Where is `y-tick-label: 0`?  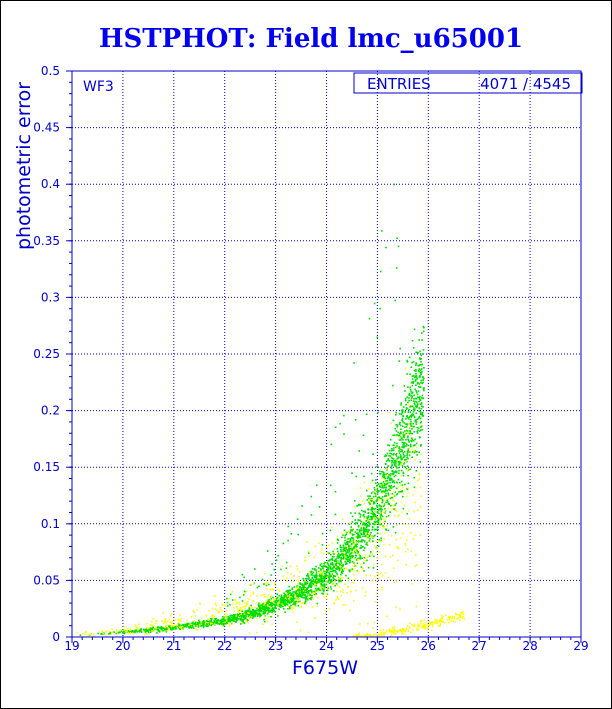 y-tick-label: 0 is located at coordinates (56, 637).